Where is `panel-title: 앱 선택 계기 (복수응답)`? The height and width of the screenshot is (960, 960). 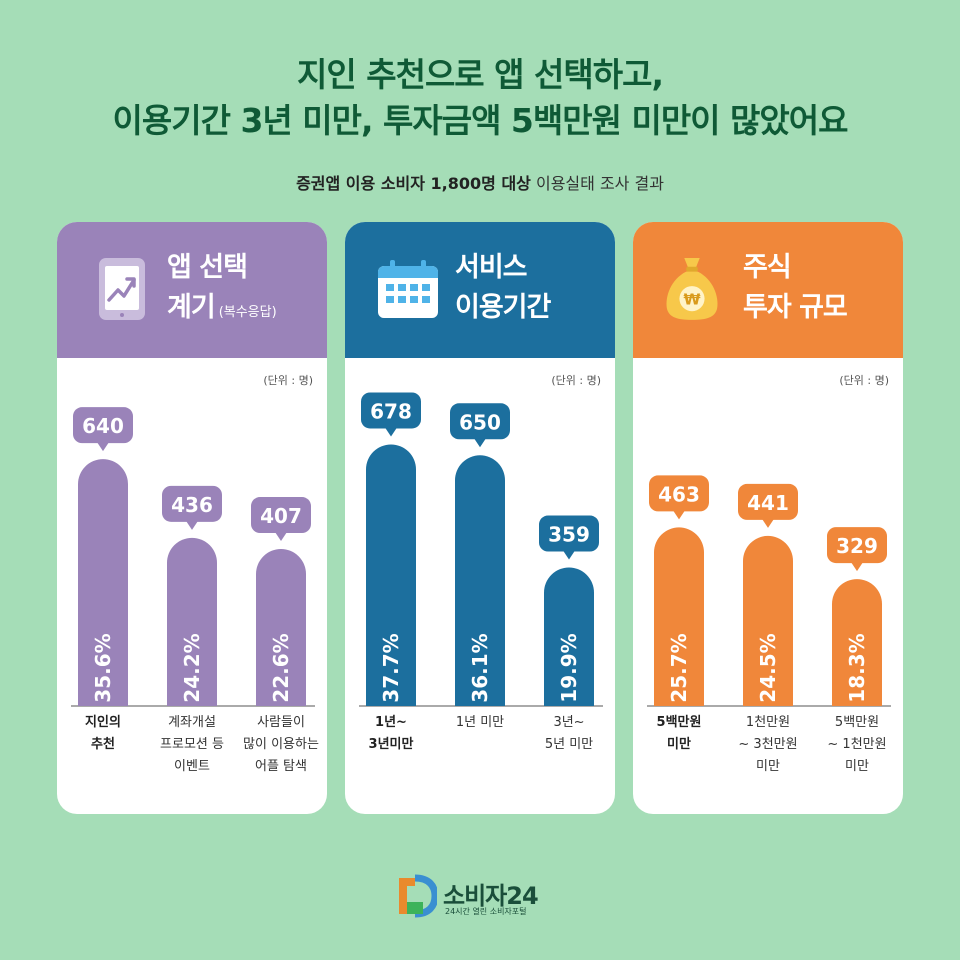
panel-title: 앱 선택 계기 (복수응답) is located at coordinates (222, 290).